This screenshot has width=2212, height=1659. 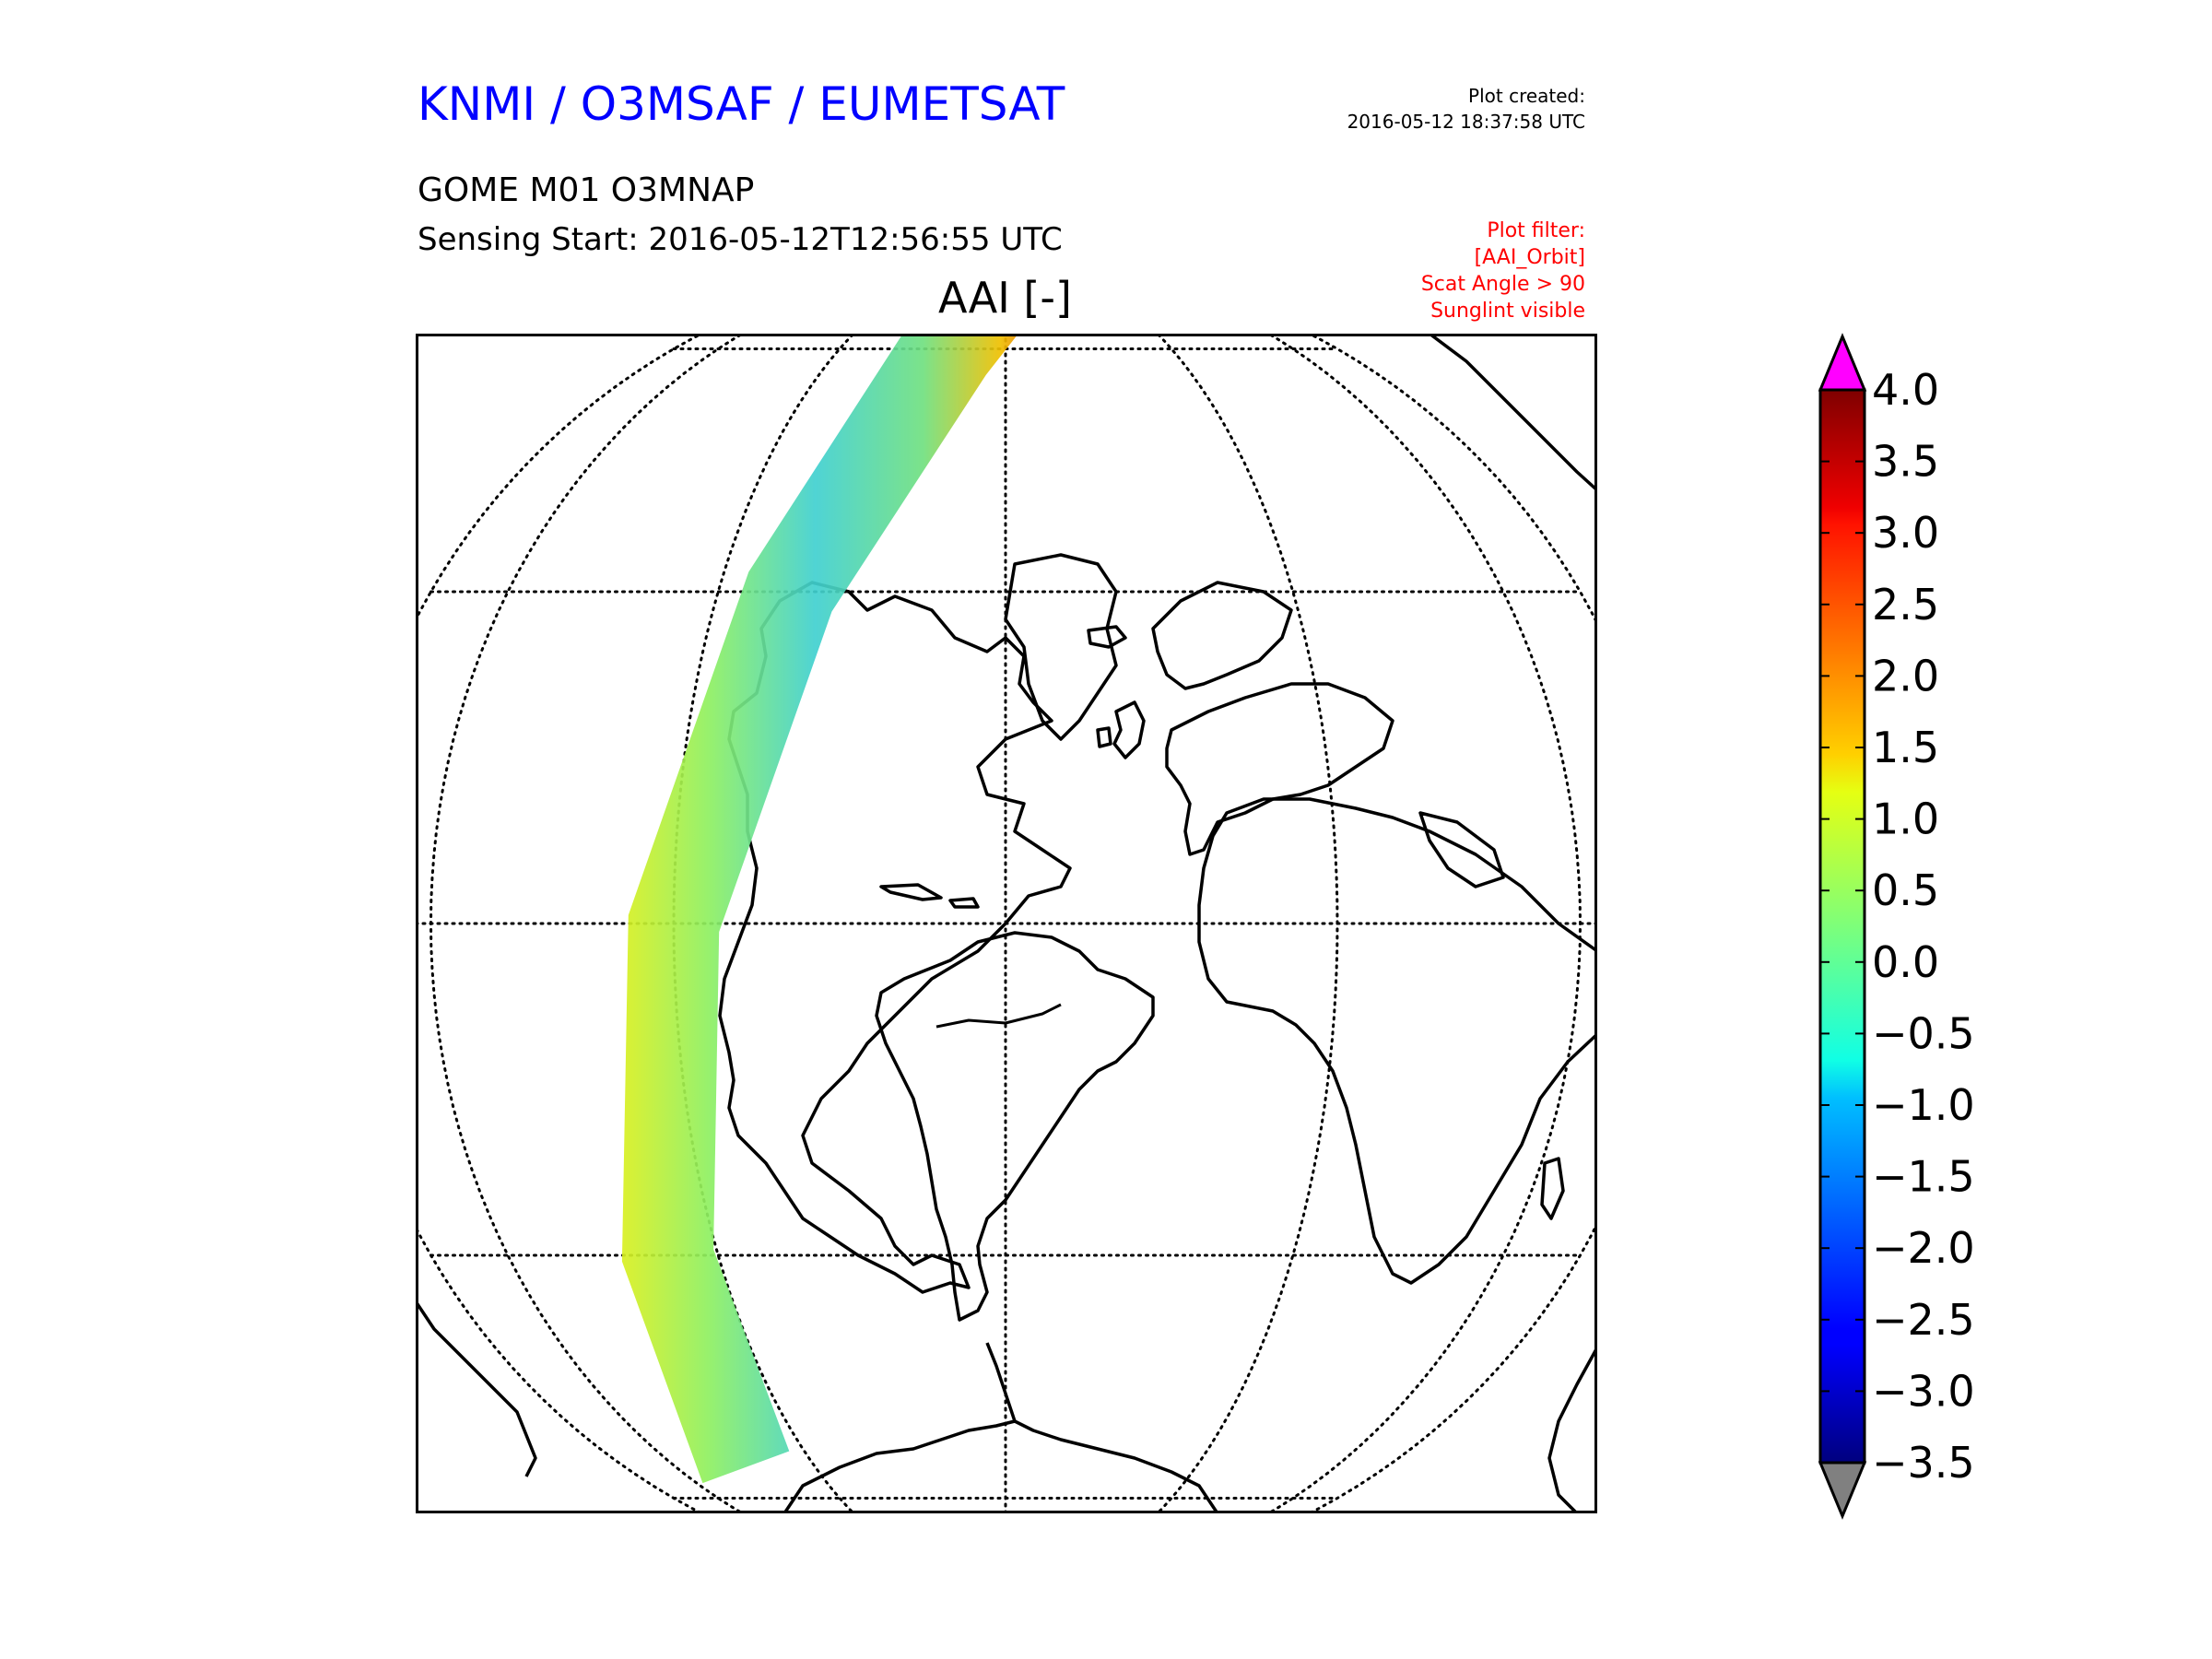 I want to click on filter-line-title: Plot filter:, so click(x=1536, y=230).